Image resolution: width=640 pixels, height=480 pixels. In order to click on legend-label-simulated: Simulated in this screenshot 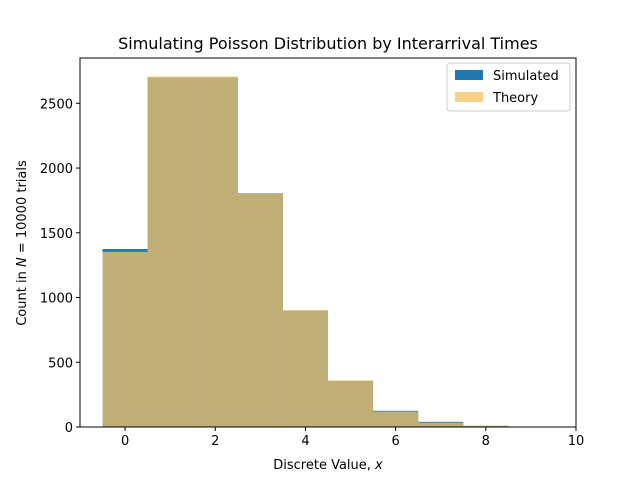, I will do `click(526, 76)`.